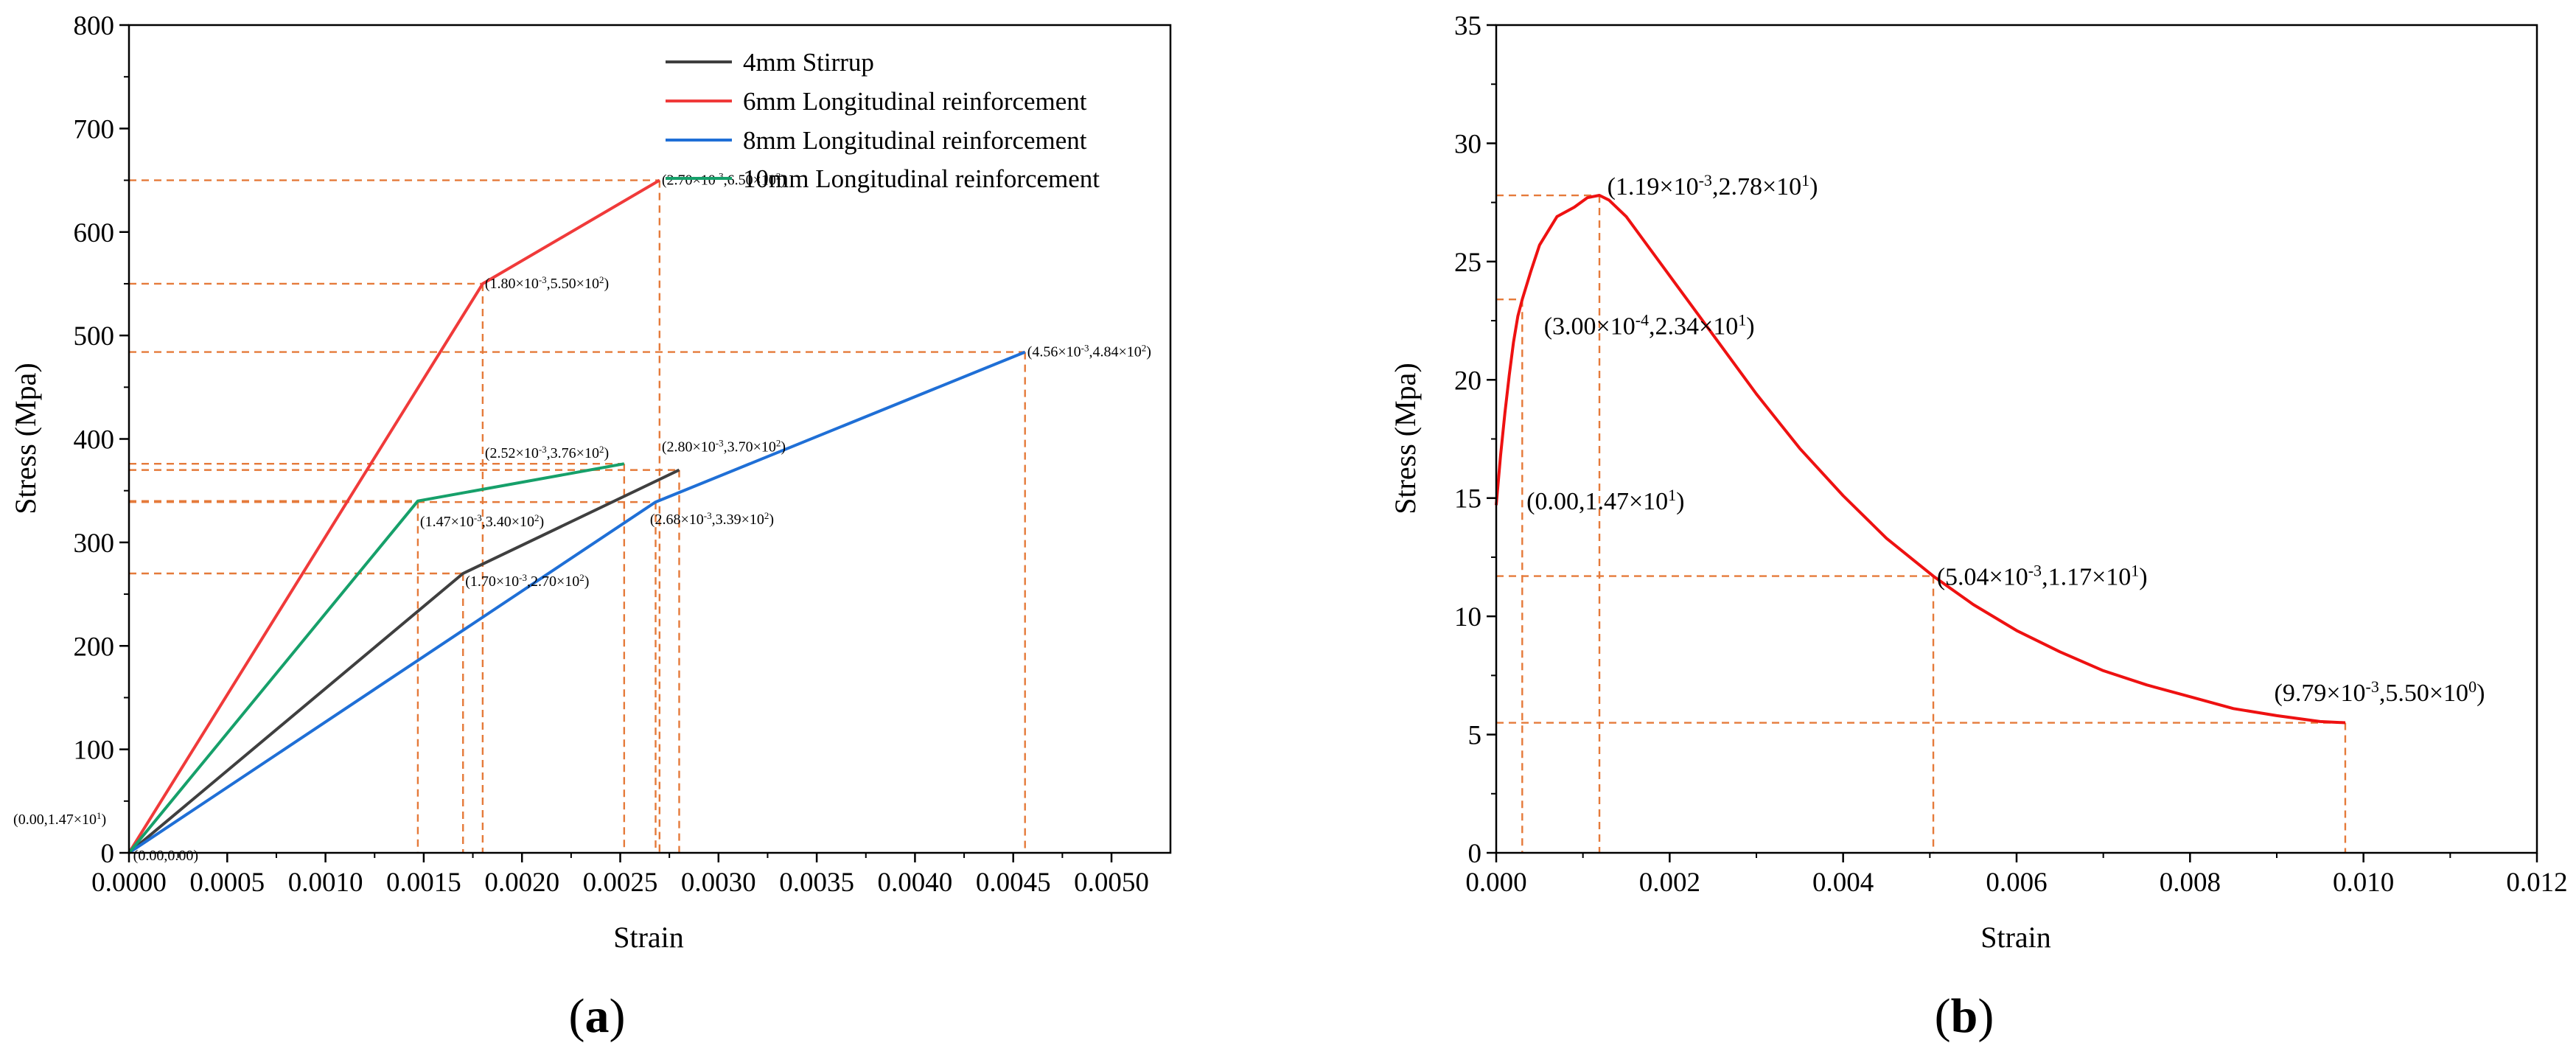 This screenshot has width=2576, height=1057. I want to click on annotation-text: ,3.76×10, so click(573, 453).